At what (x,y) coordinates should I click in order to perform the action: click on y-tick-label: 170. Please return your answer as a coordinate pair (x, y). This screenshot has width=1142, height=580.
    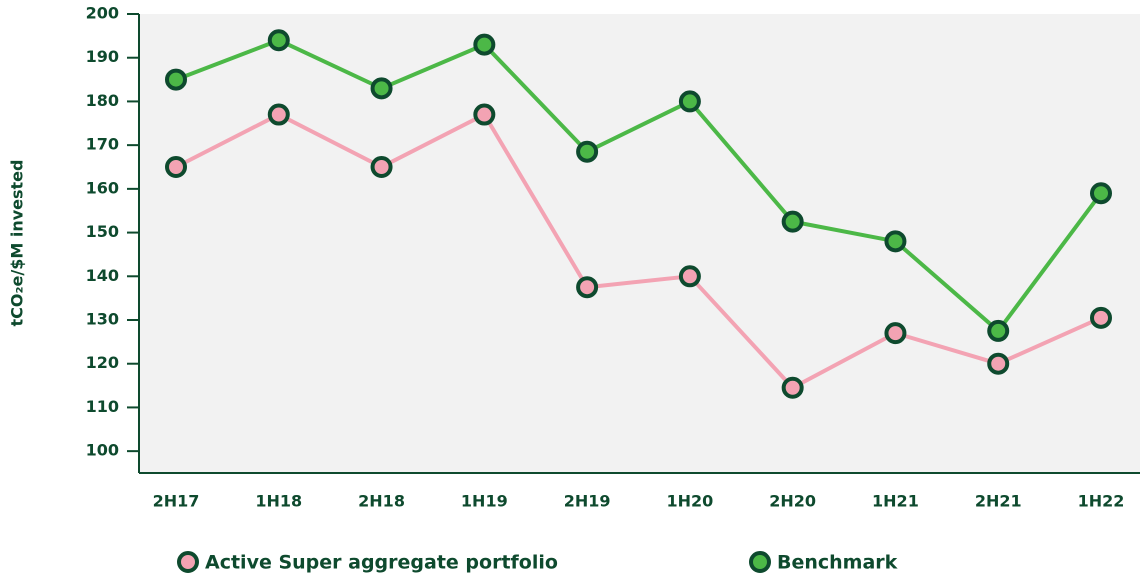
    Looking at the image, I should click on (102, 144).